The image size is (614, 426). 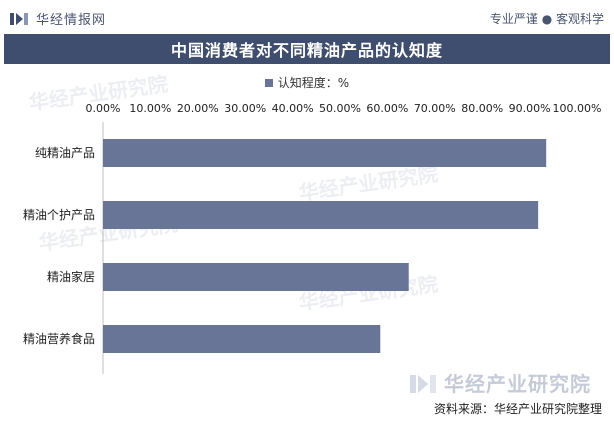 What do you see at coordinates (530, 108) in the screenshot?
I see `x-tick-label: 90.00%` at bounding box center [530, 108].